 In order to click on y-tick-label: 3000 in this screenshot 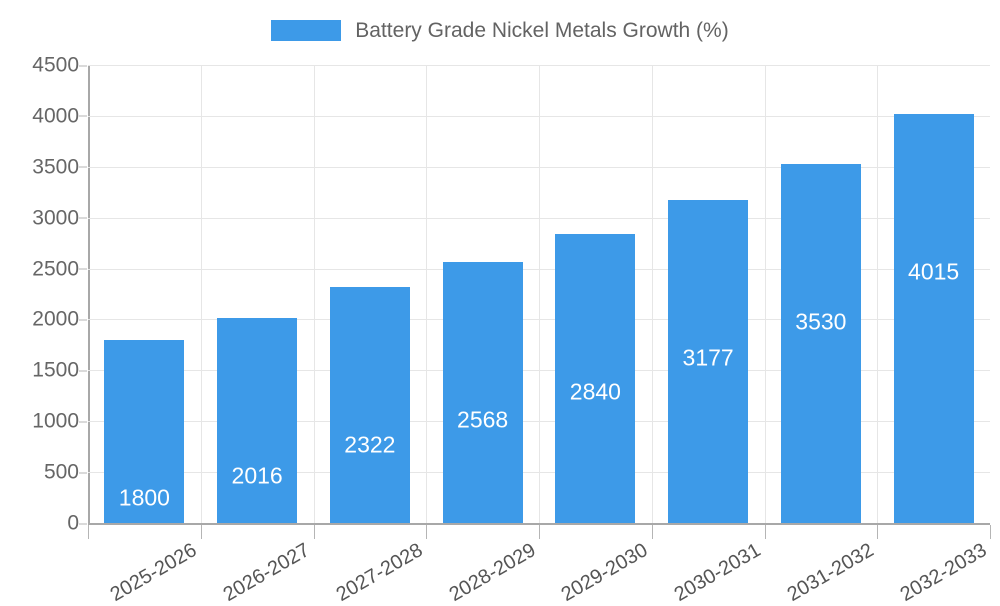, I will do `click(44, 217)`.